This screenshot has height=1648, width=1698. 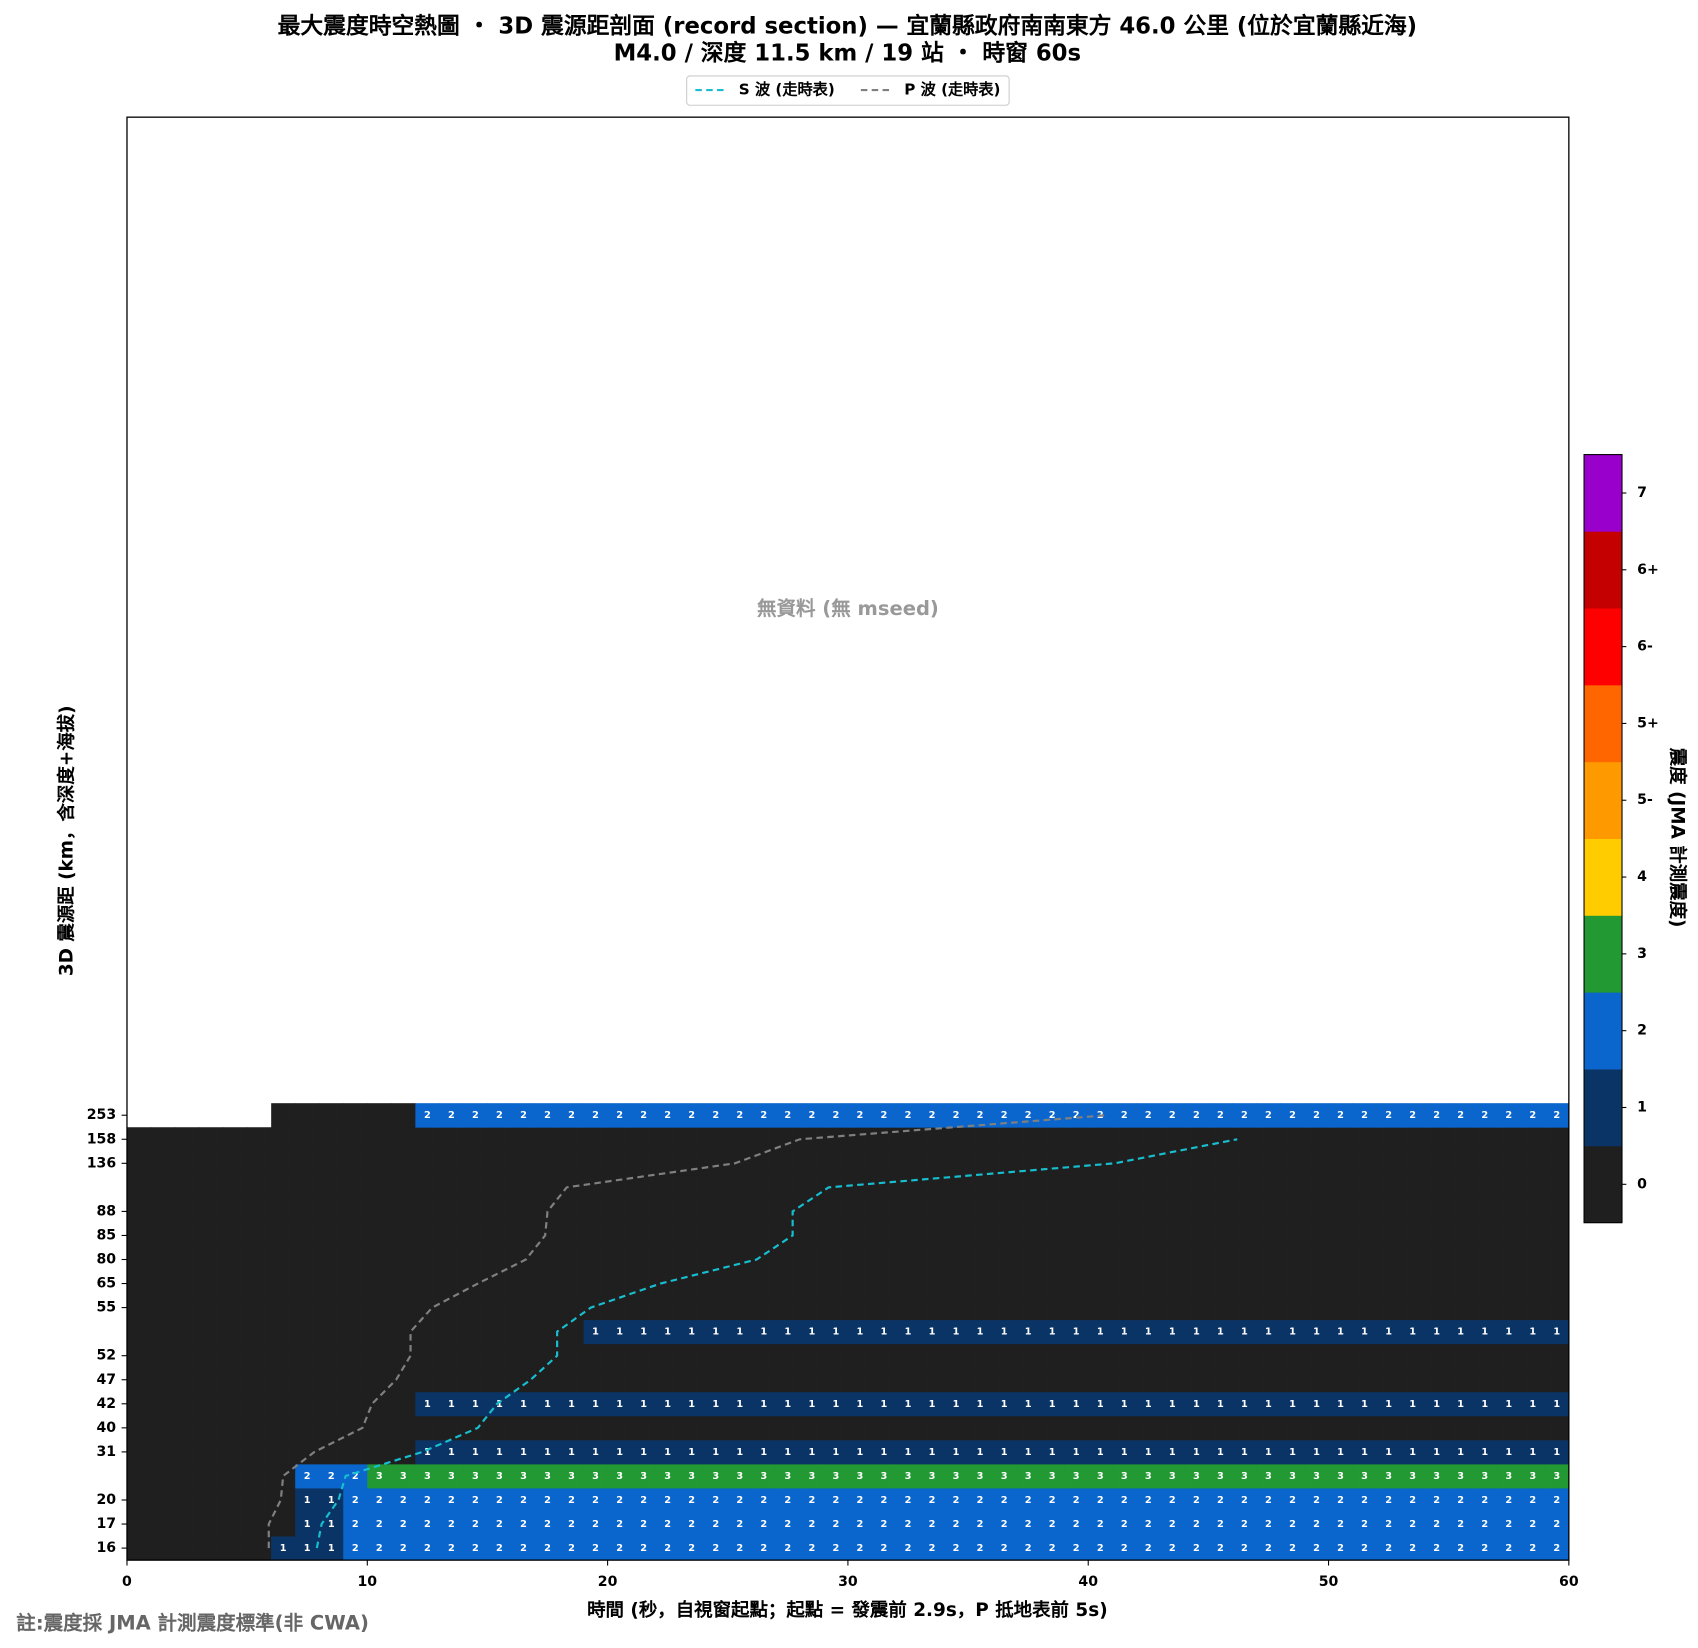 I want to click on x-tick-label: 20, so click(x=608, y=1582).